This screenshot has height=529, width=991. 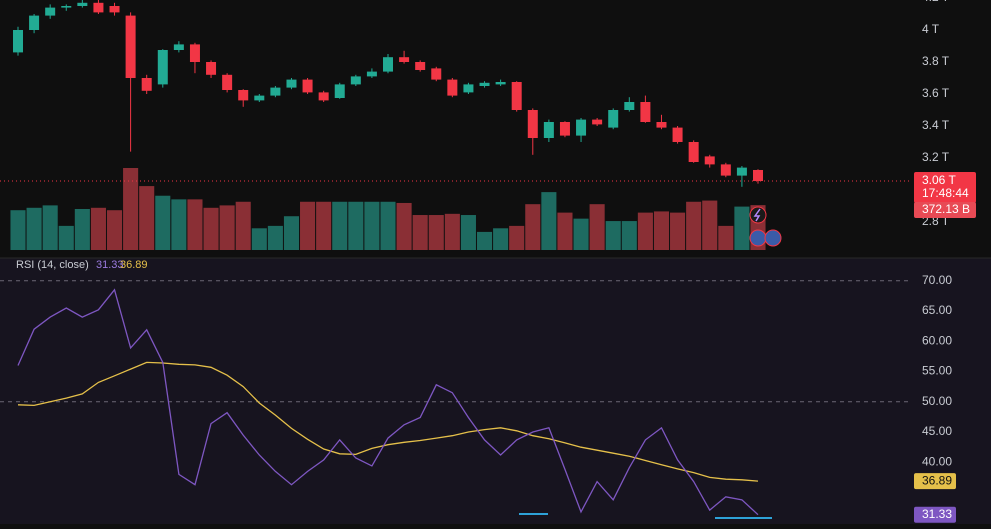 What do you see at coordinates (937, 310) in the screenshot?
I see `y-tick-label: 65.00` at bounding box center [937, 310].